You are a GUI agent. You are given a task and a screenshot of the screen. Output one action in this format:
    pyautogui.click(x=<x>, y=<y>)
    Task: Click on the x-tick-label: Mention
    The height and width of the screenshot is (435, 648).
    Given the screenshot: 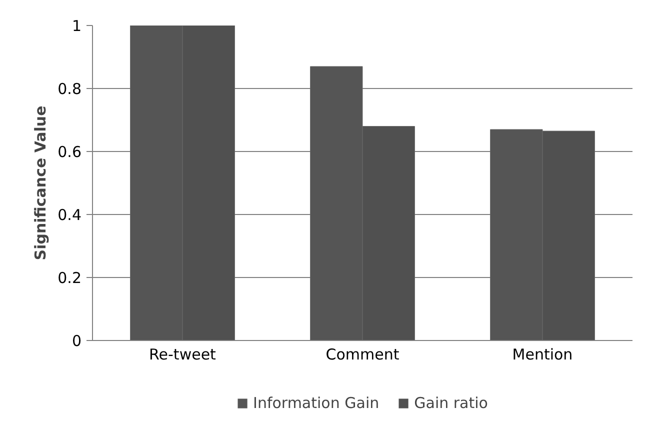 What is the action you would take?
    pyautogui.click(x=542, y=355)
    